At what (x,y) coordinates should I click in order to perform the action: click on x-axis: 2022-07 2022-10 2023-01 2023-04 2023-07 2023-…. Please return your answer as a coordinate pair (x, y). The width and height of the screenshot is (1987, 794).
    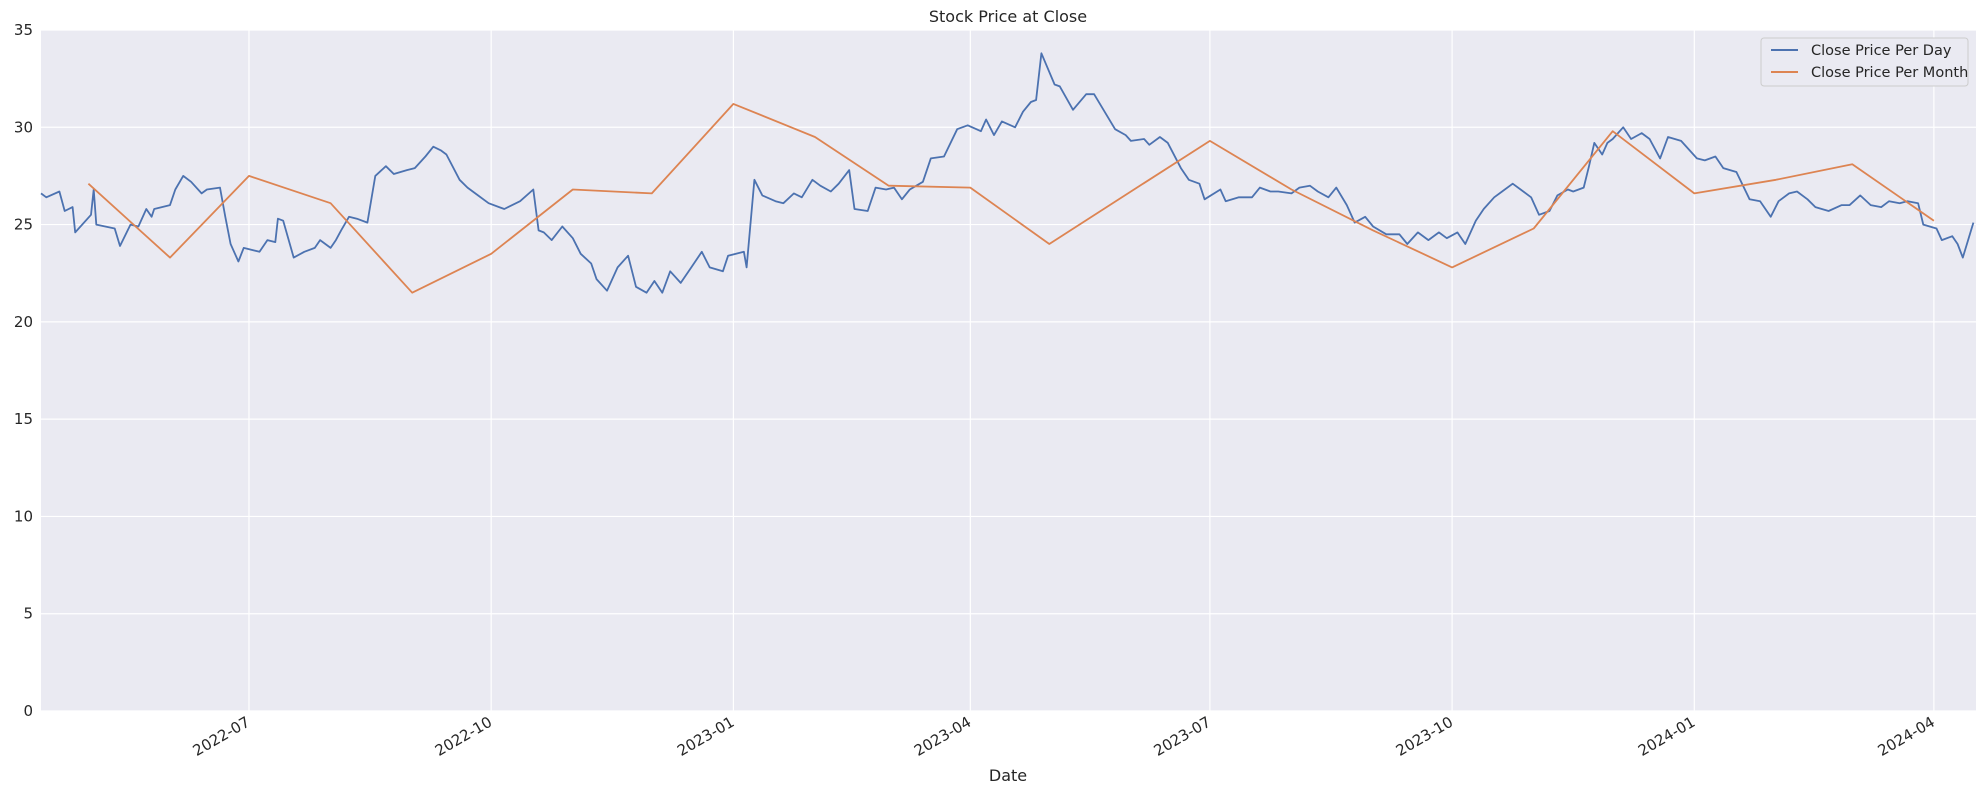
    Looking at the image, I should click on (1064, 736).